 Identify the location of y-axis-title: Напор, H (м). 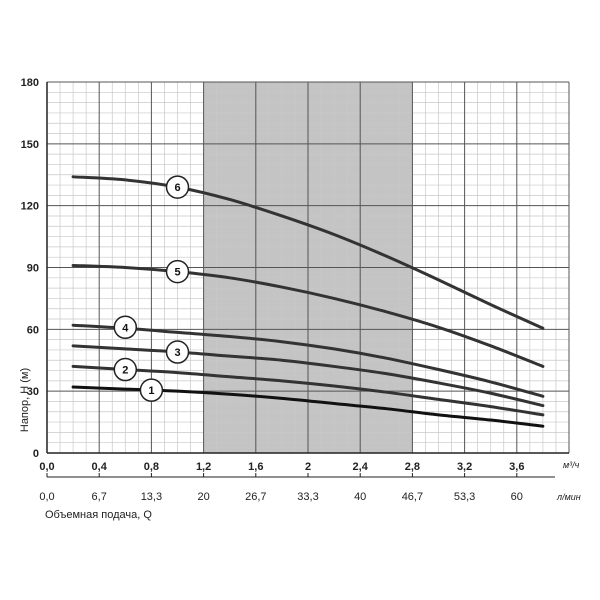
(25, 400).